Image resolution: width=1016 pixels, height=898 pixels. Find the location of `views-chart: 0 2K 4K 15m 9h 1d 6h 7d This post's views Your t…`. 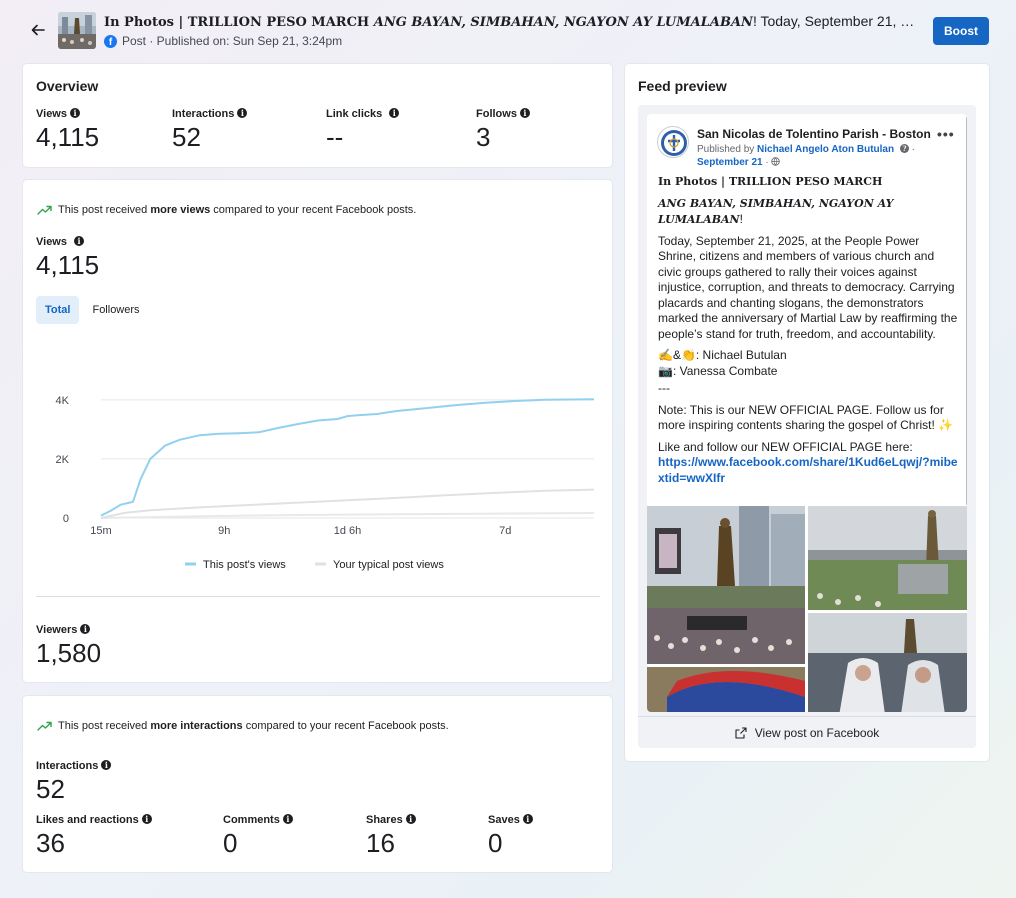

views-chart: 0 2K 4K 15m 9h 1d 6h 7d This post's views Your t… is located at coordinates (325, 483).